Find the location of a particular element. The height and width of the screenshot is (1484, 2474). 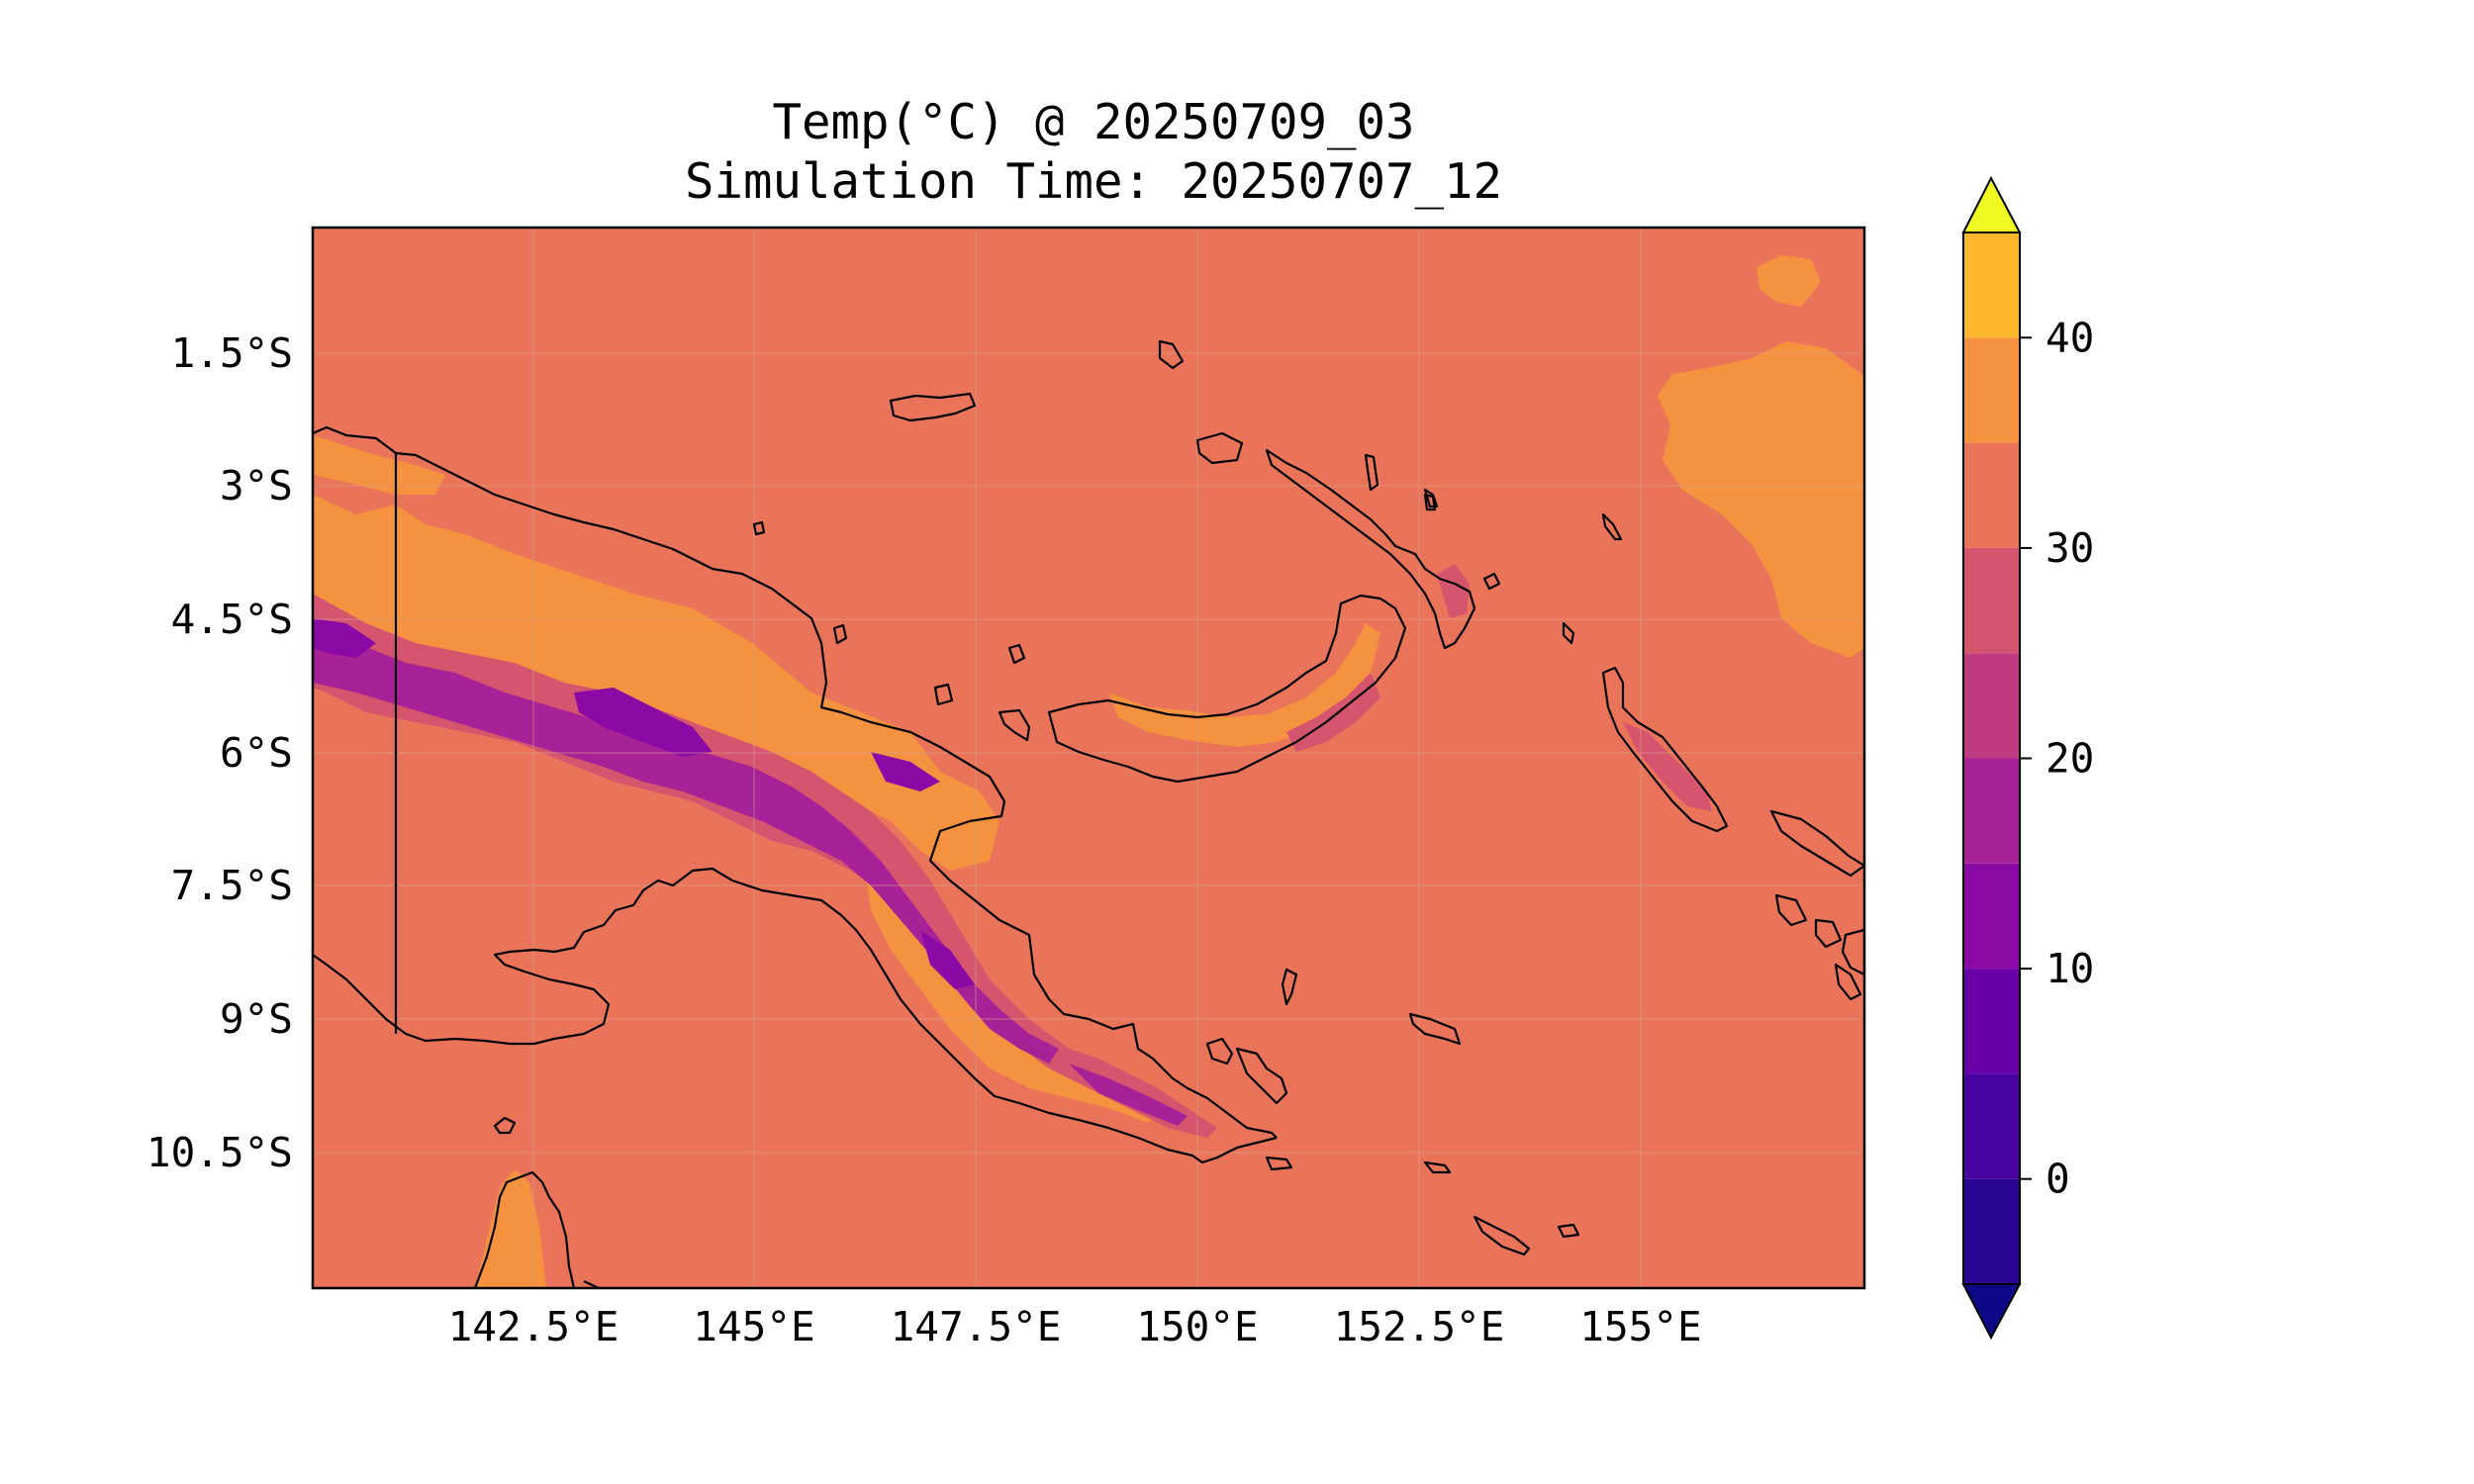

cool-region-bougainville is located at coordinates (1668, 766).